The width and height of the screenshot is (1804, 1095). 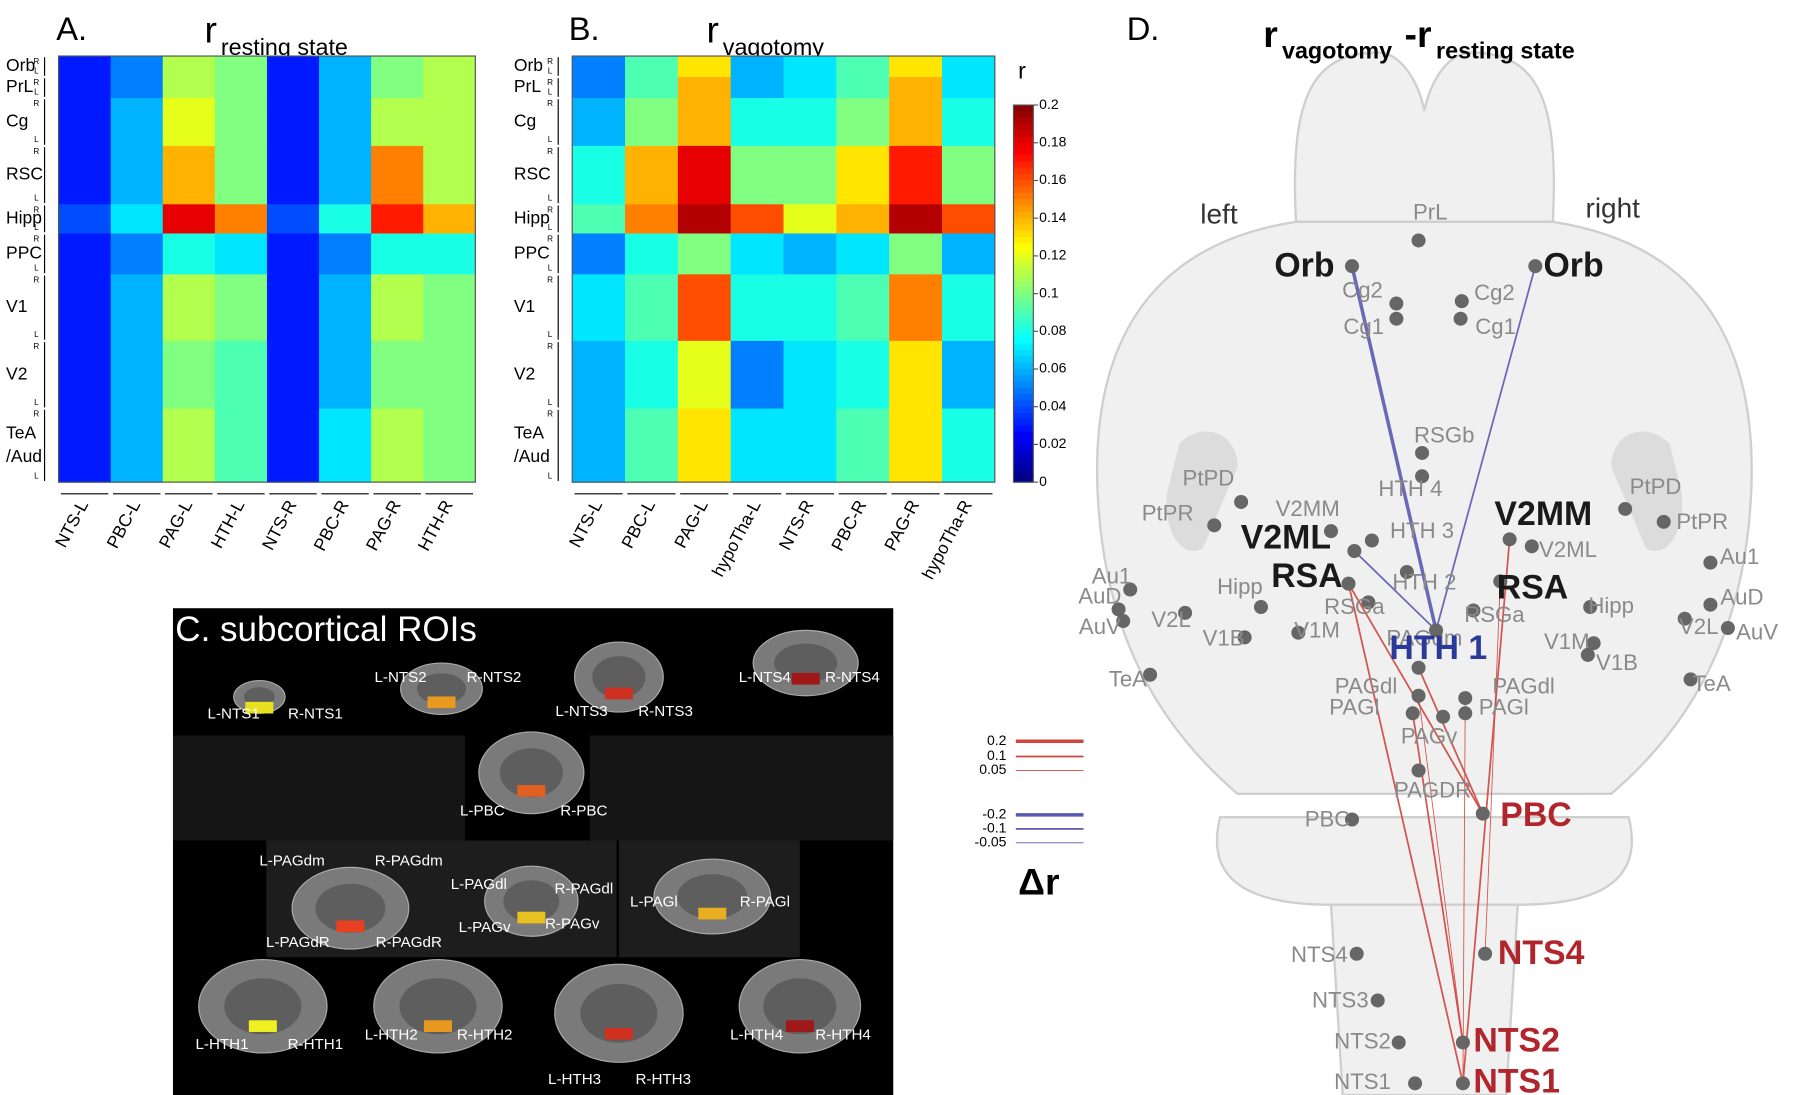 What do you see at coordinates (1304, 265) in the screenshot?
I see `node-label: Orb` at bounding box center [1304, 265].